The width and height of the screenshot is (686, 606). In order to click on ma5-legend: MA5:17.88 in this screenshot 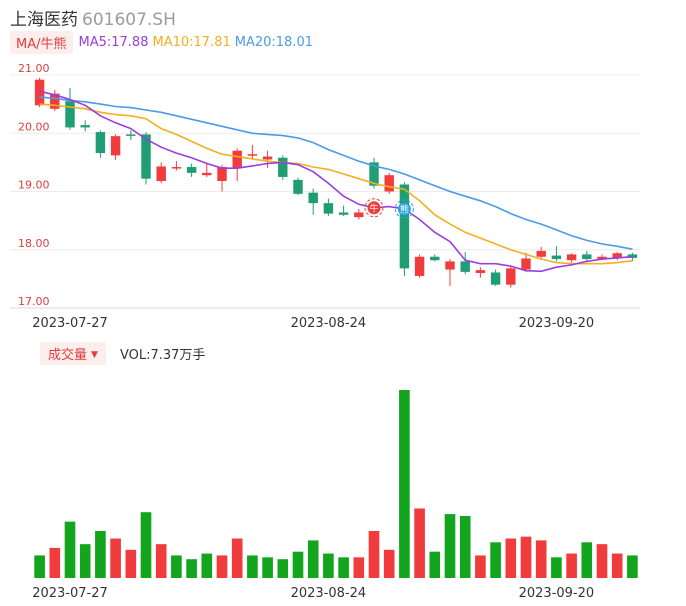, I will do `click(113, 42)`.